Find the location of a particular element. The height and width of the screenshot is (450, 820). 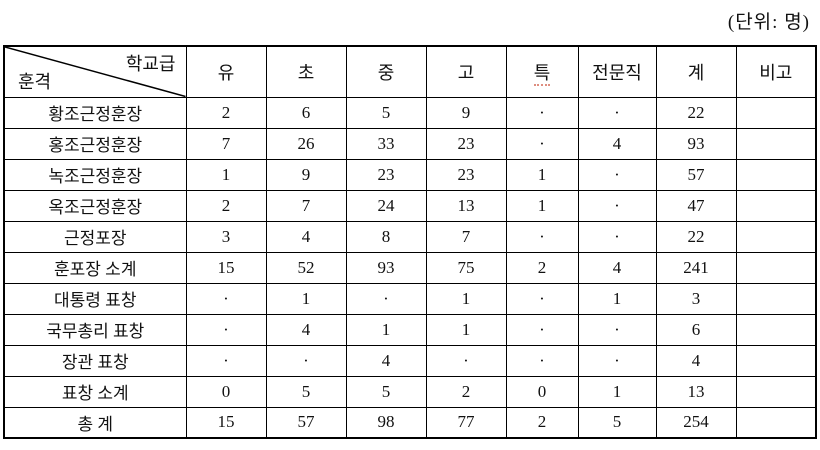

cell: 9 is located at coordinates (306, 174).